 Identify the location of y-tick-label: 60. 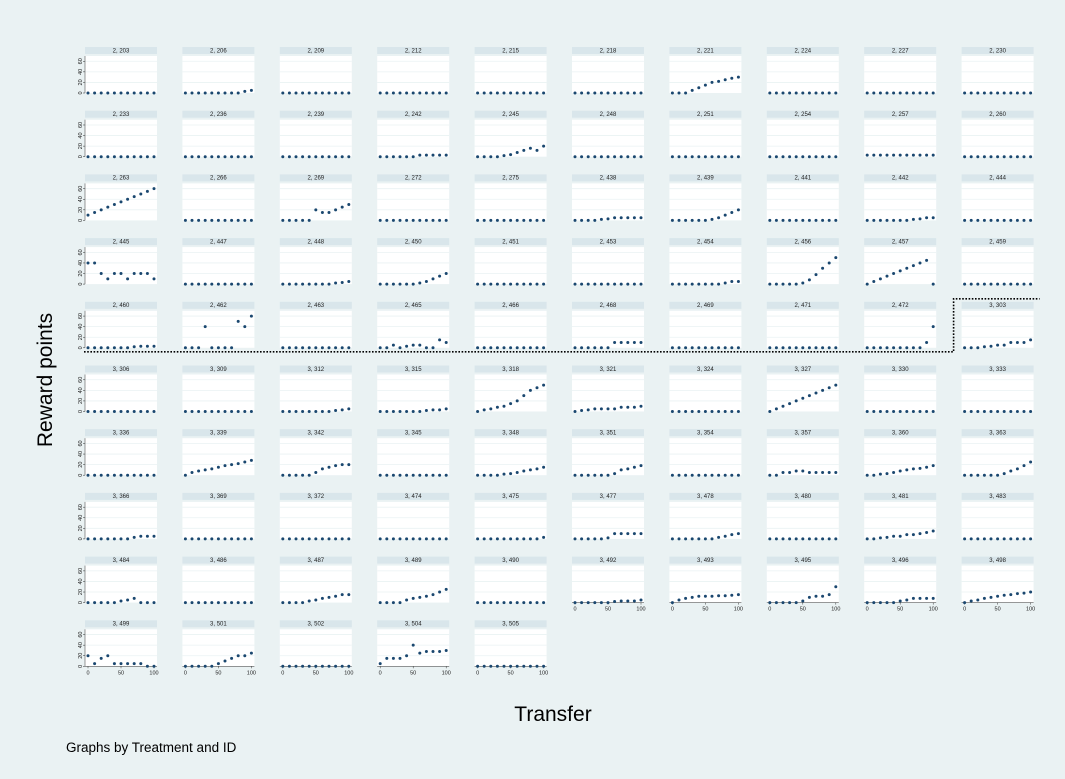
(81, 507).